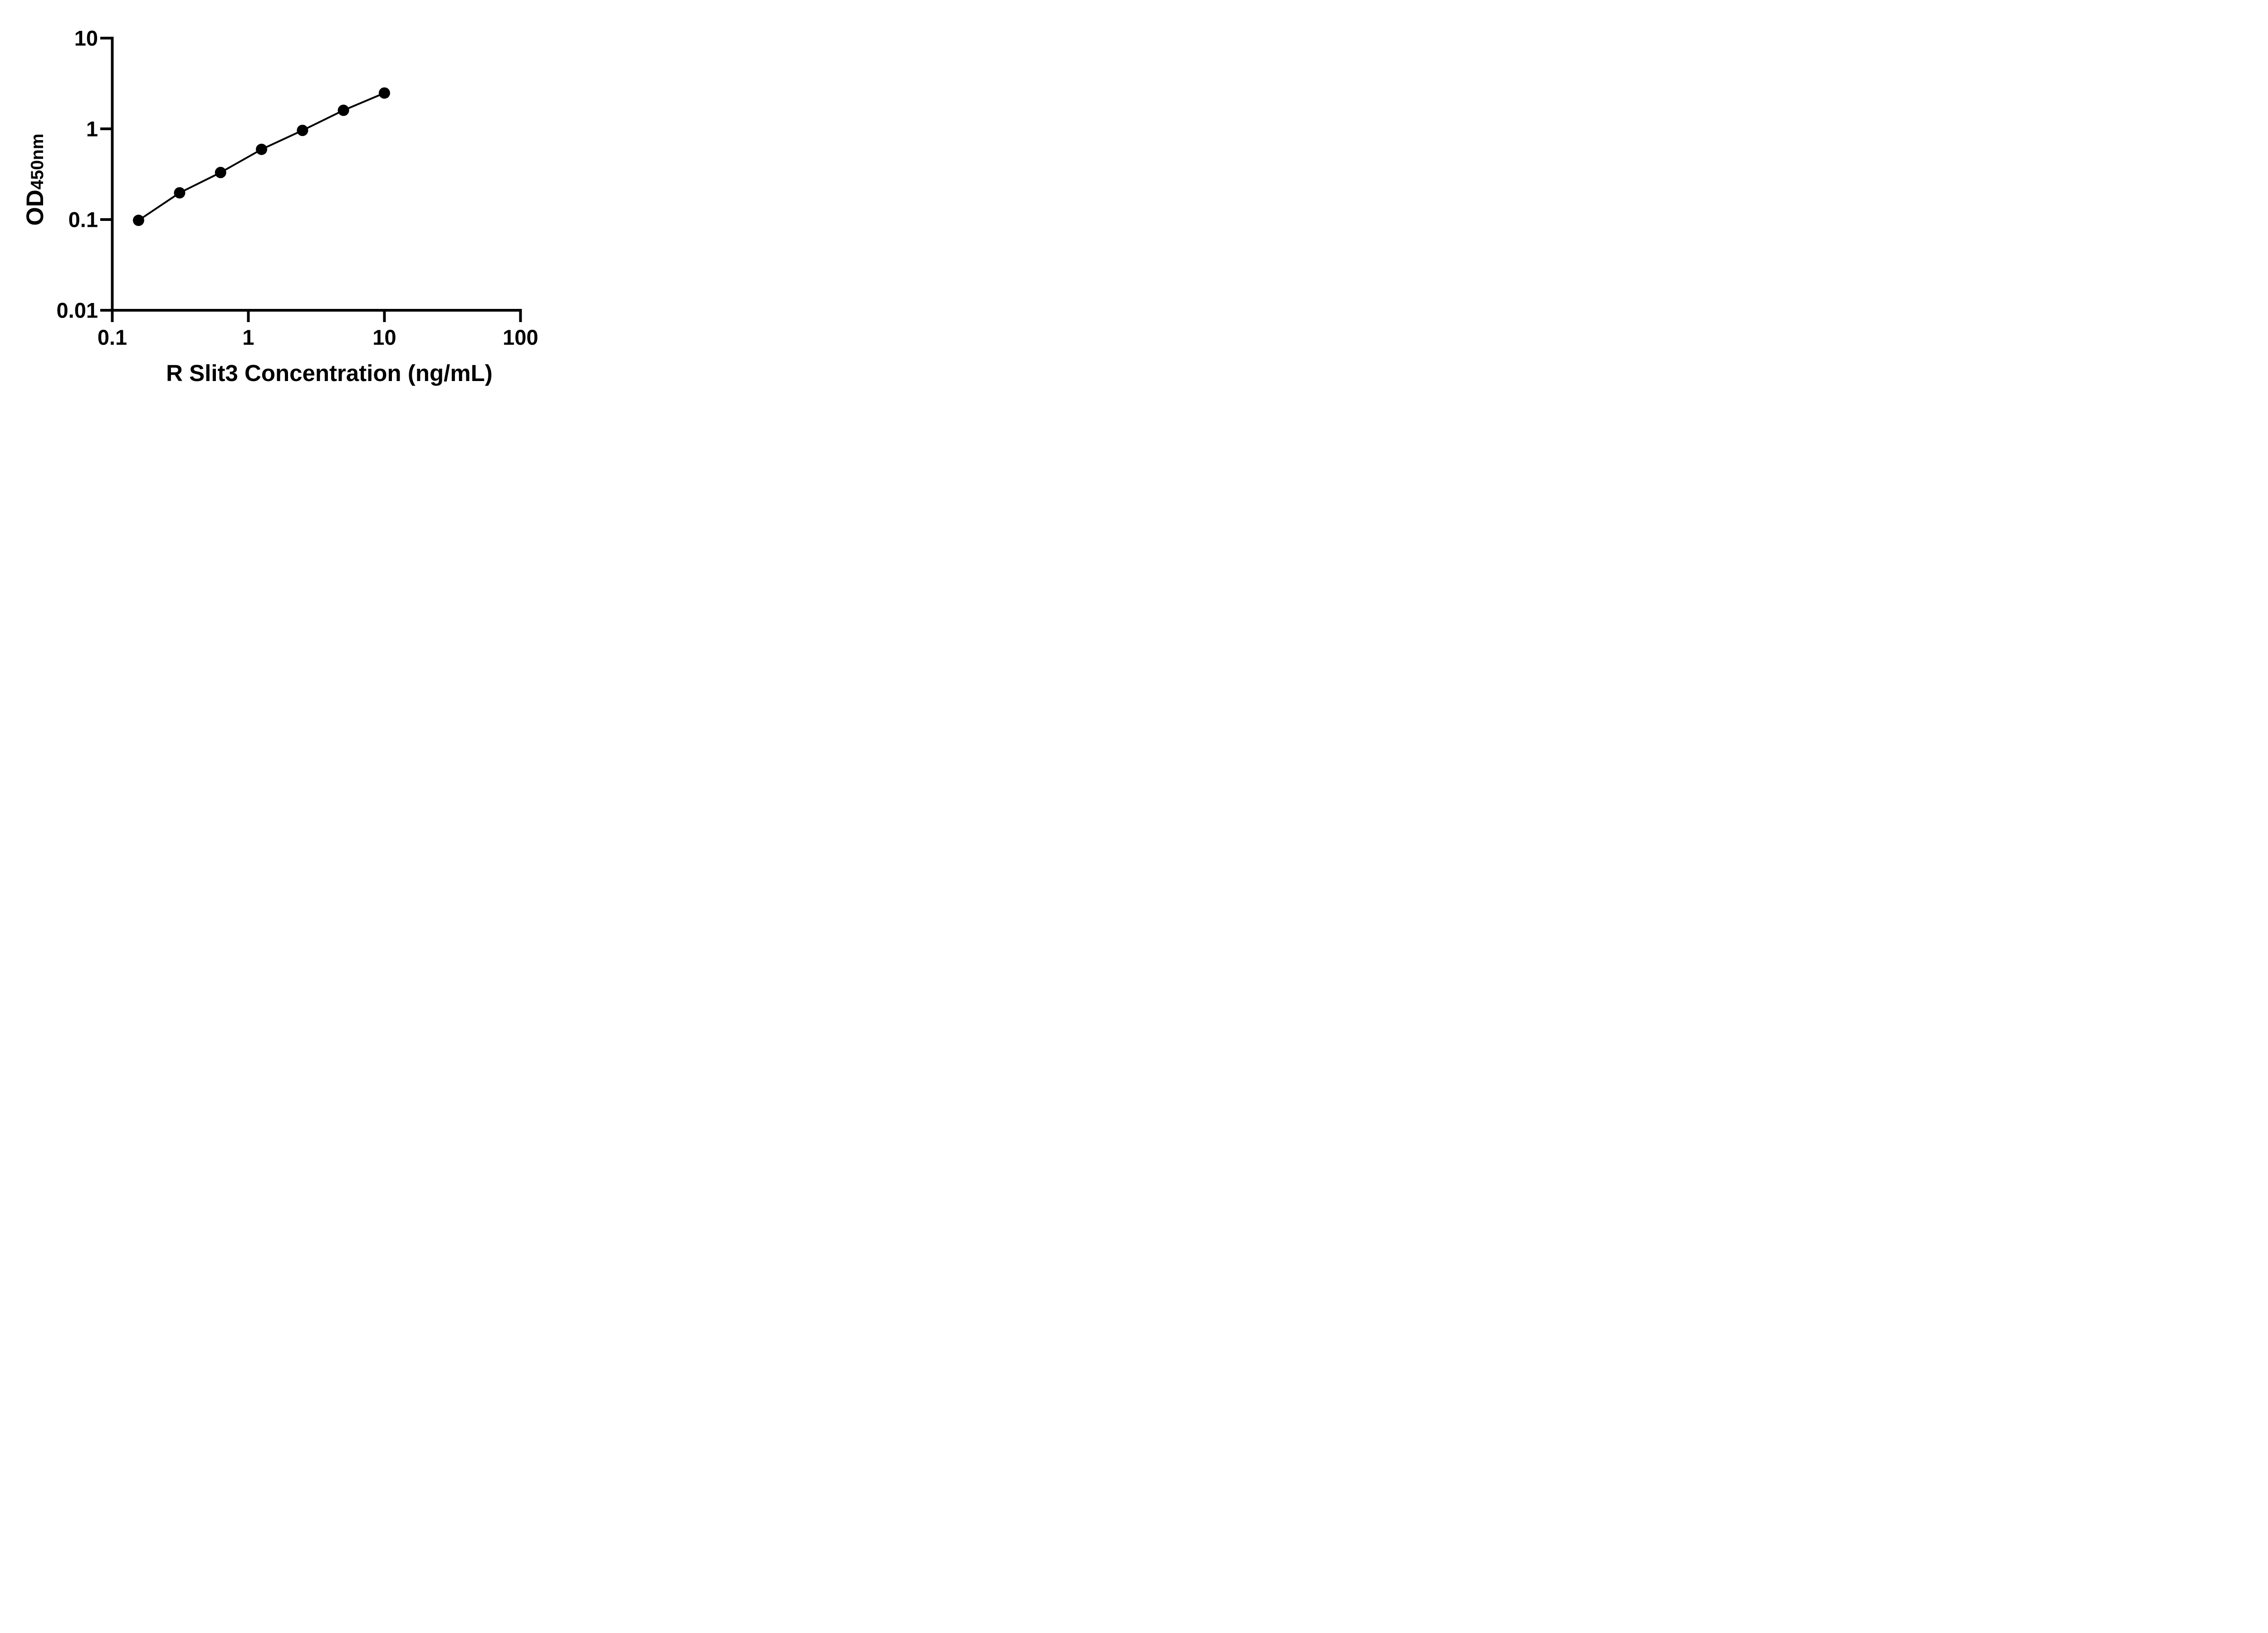 This screenshot has height=1633, width=2268. I want to click on x-tick-label: 0.1, so click(113, 337).